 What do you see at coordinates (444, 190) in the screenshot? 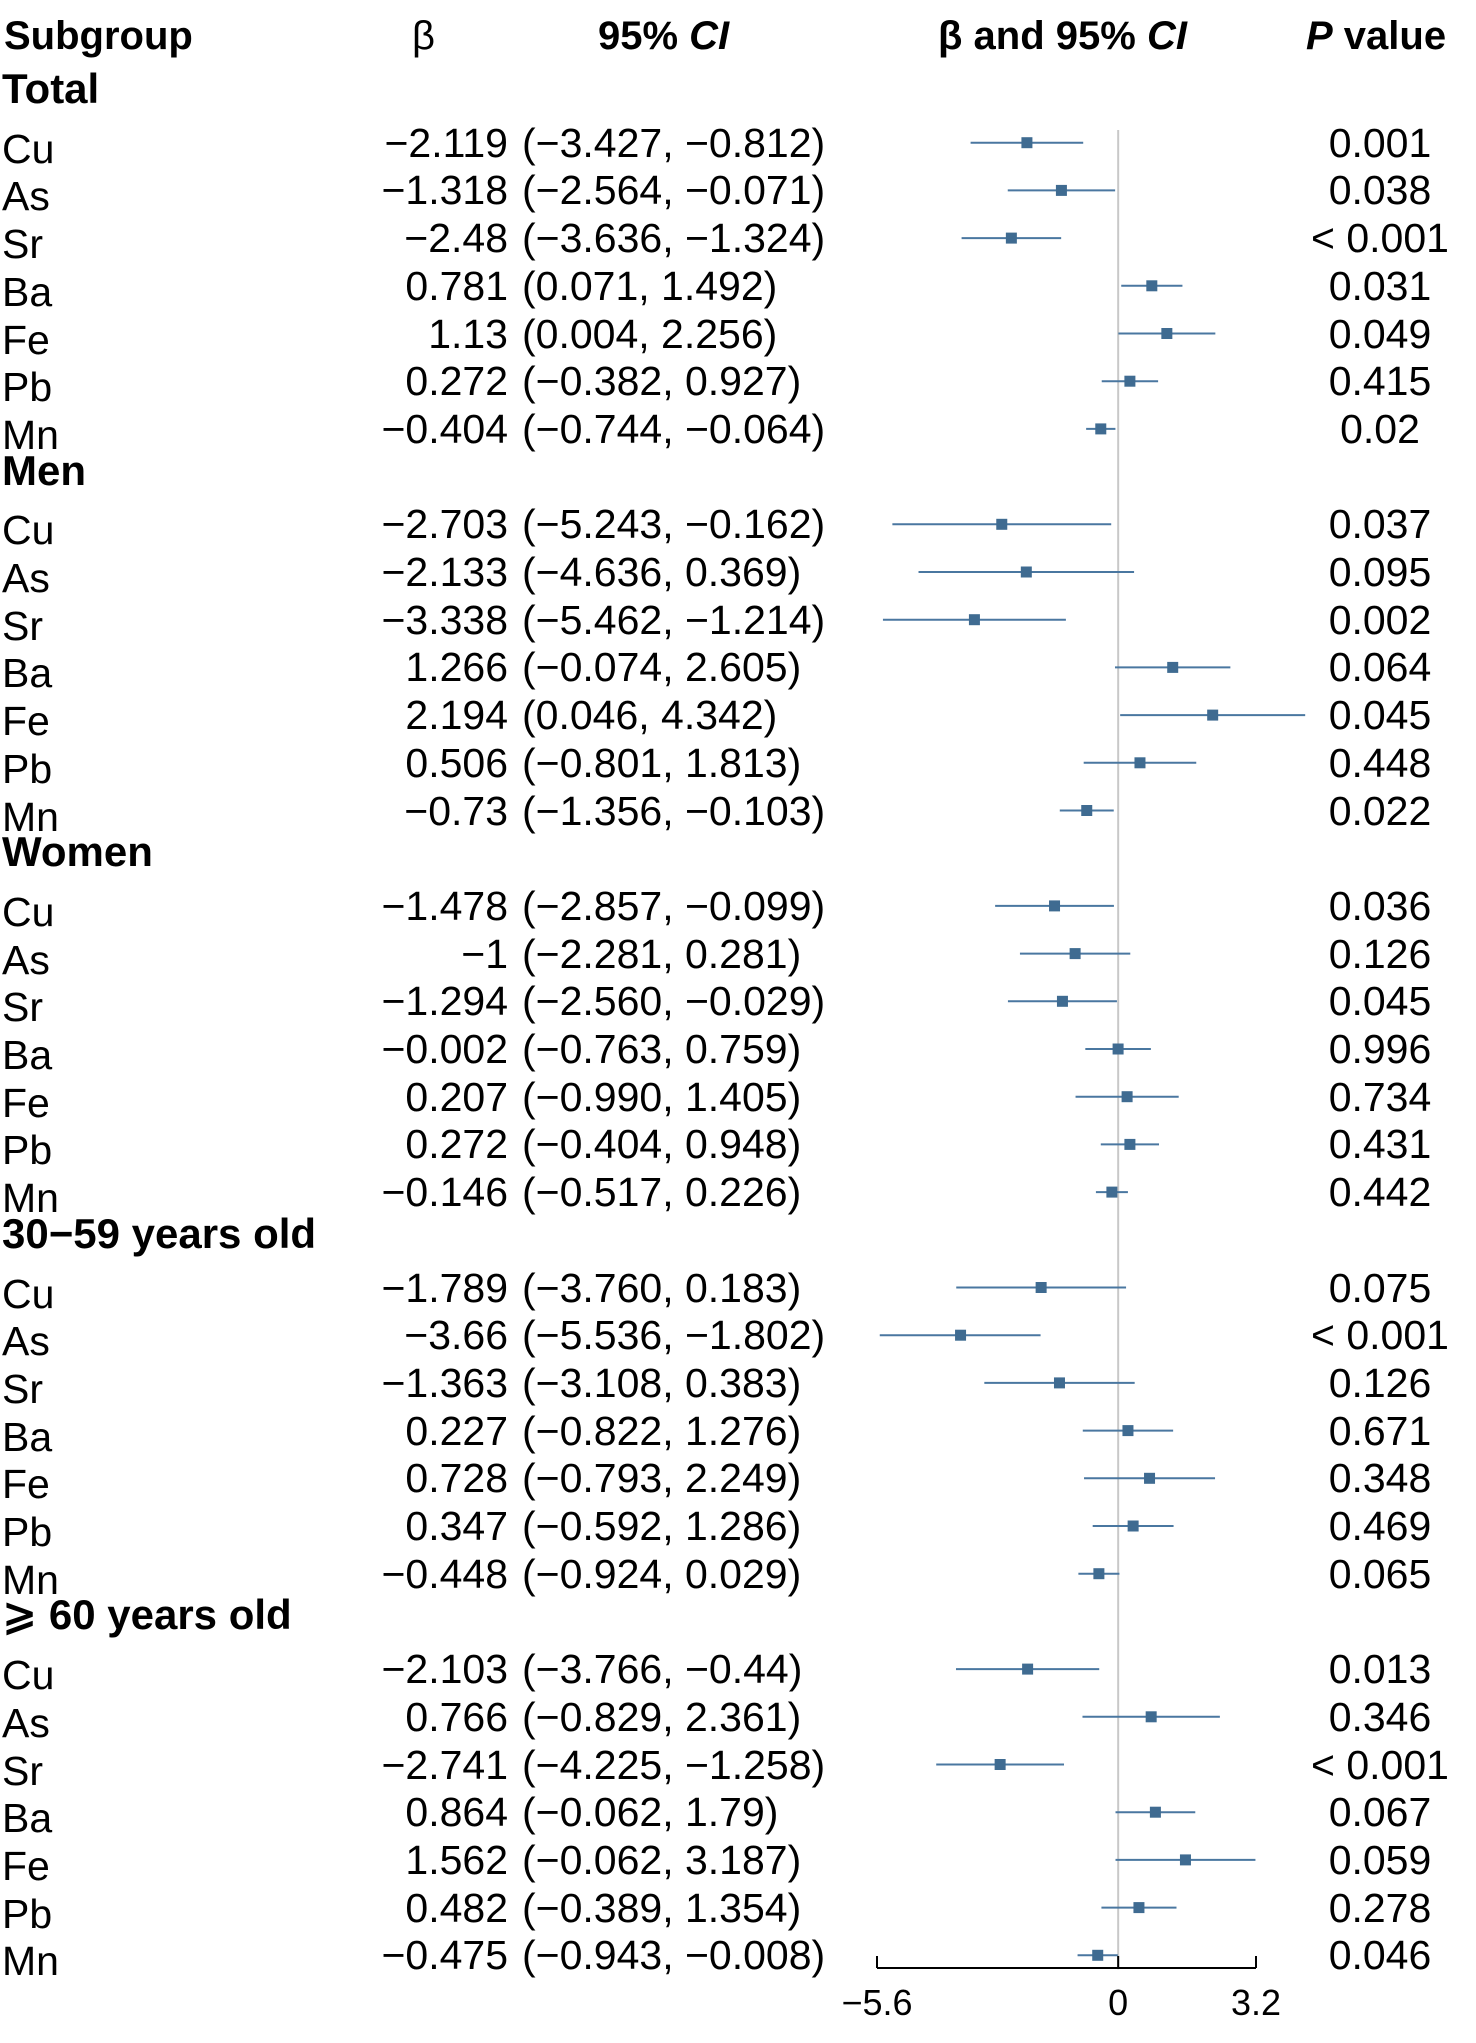
I see `beta-value: −1.318` at bounding box center [444, 190].